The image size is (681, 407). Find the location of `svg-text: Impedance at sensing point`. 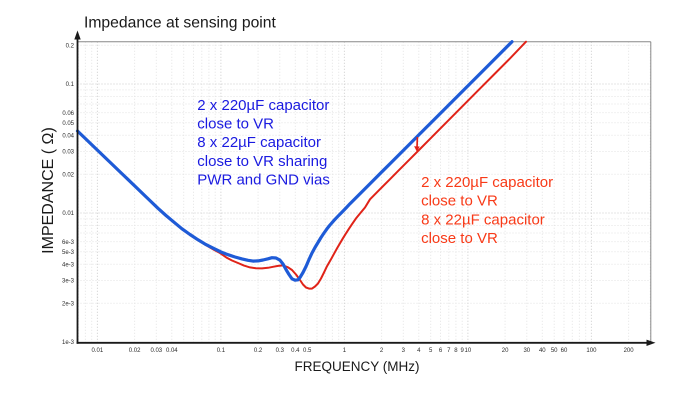

svg-text: Impedance at sensing point is located at coordinates (180, 23).